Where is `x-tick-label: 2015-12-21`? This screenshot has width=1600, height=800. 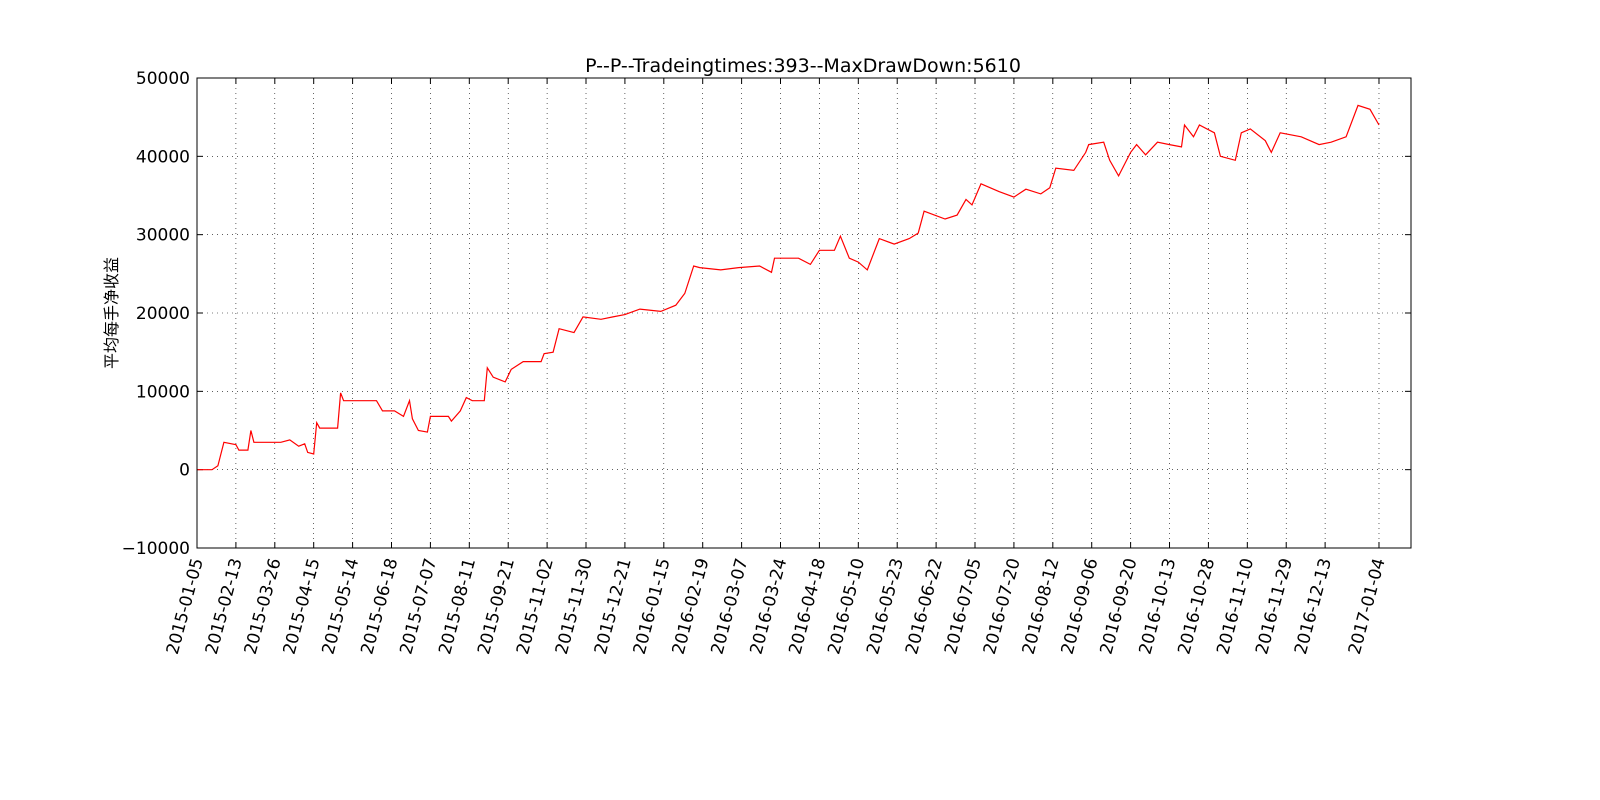 x-tick-label: 2015-12-21 is located at coordinates (613, 606).